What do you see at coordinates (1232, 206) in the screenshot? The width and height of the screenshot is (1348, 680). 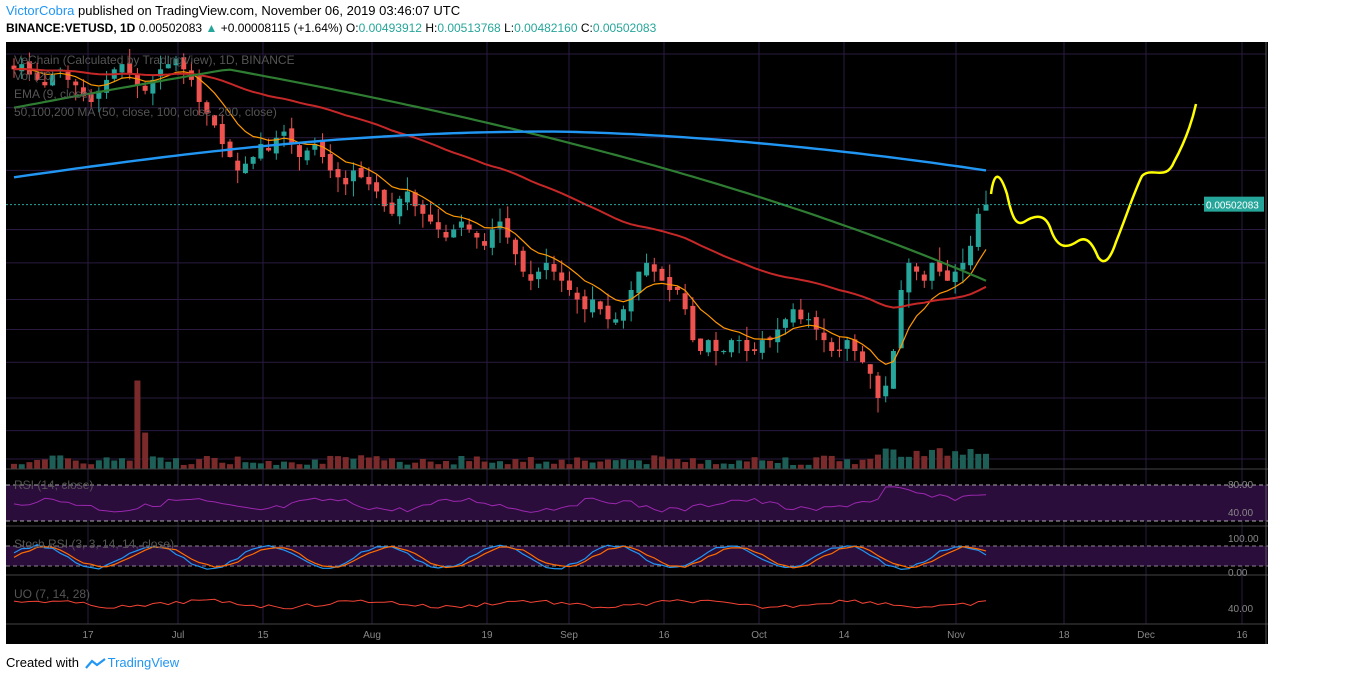 I see `last-price-tag: 0.00502083` at bounding box center [1232, 206].